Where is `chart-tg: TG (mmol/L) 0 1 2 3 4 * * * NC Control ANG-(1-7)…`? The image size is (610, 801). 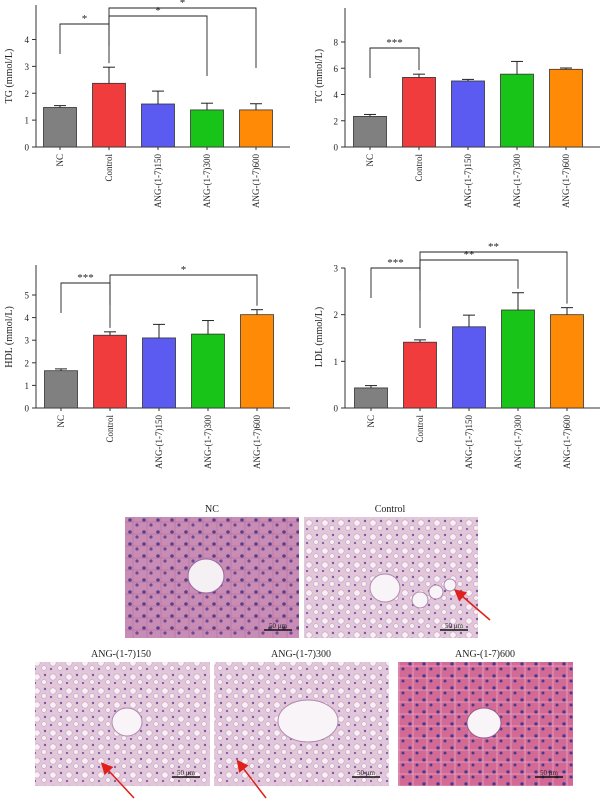
chart-tg: TG (mmol/L) 0 1 2 3 4 * * * NC Control ANG-(1-7)… is located at coordinates (147, 104).